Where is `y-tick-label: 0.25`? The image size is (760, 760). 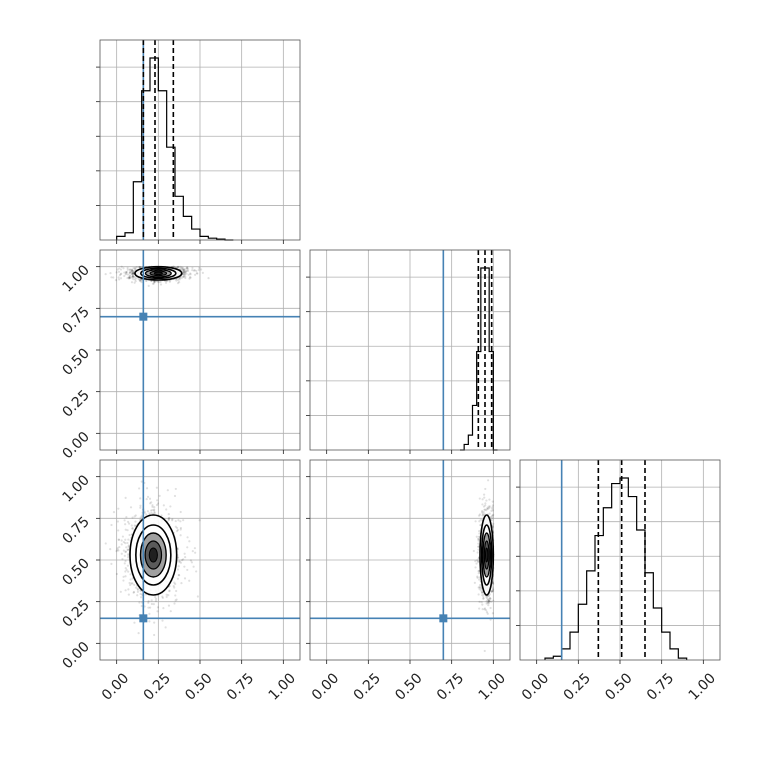
y-tick-label: 0.25 is located at coordinates (75, 613).